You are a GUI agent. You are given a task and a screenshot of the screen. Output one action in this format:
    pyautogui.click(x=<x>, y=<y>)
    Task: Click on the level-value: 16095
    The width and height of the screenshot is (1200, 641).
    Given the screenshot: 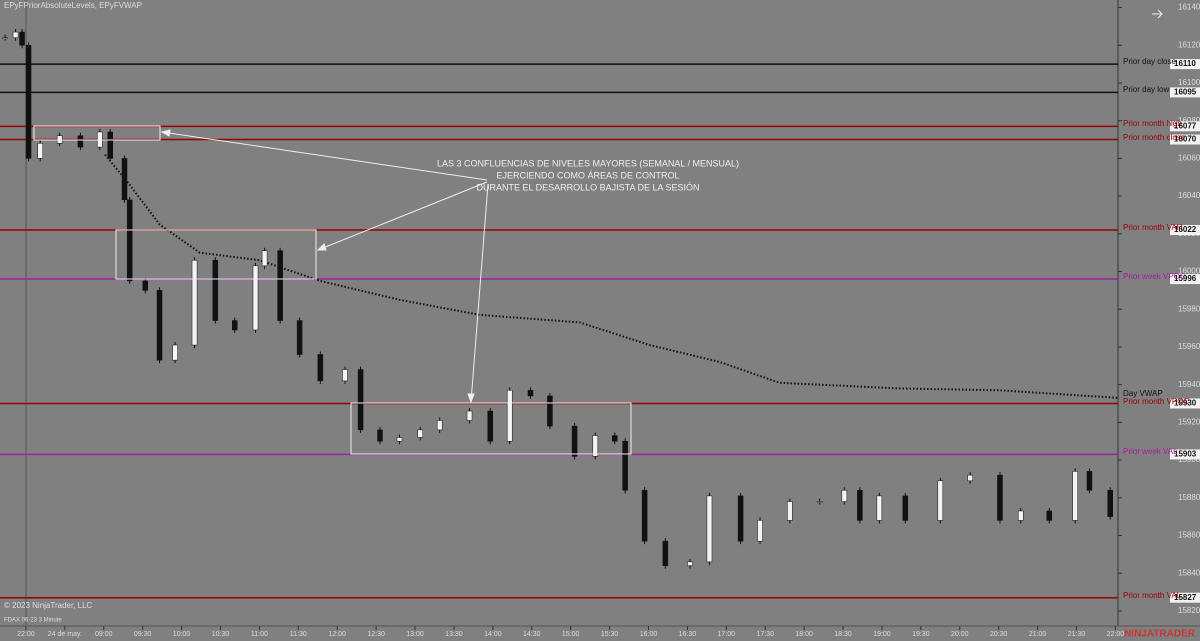 What is the action you would take?
    pyautogui.click(x=1185, y=92)
    